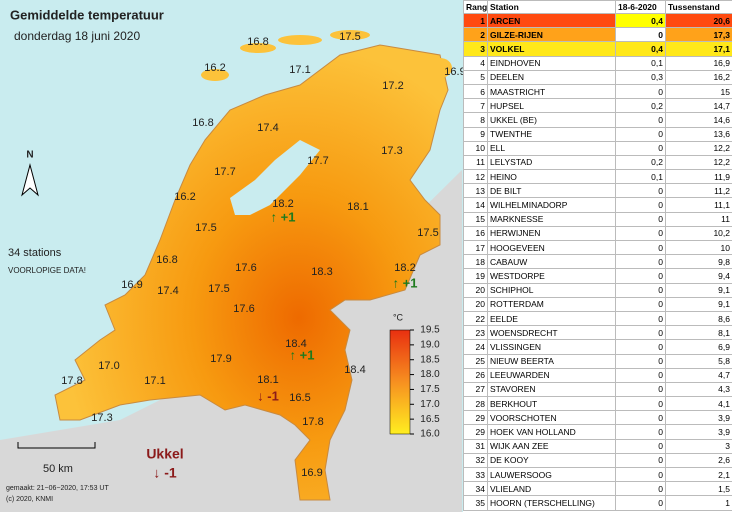  What do you see at coordinates (551, 134) in the screenshot?
I see `table-cell: TWENTHE` at bounding box center [551, 134].